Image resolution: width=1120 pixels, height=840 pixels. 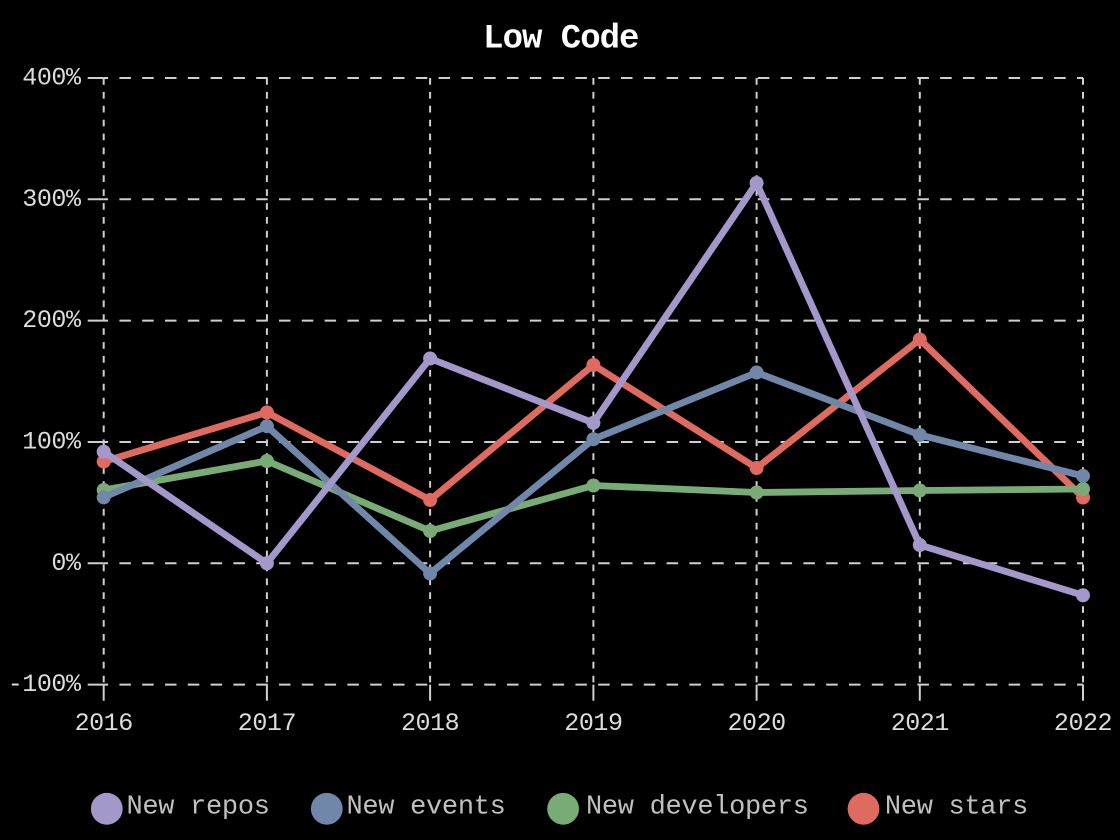 I want to click on svg-text: 400%, so click(x=52, y=78).